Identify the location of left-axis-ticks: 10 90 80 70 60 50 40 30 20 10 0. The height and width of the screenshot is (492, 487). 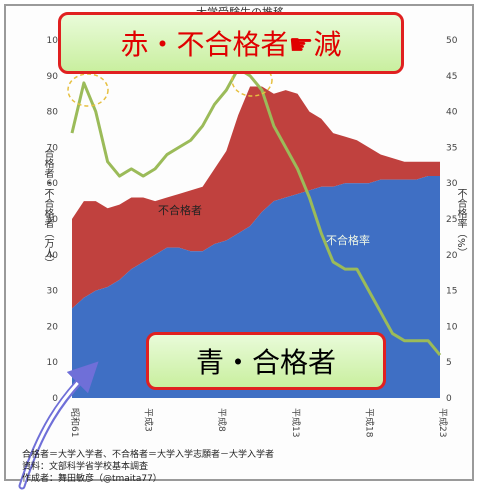
(53, 220).